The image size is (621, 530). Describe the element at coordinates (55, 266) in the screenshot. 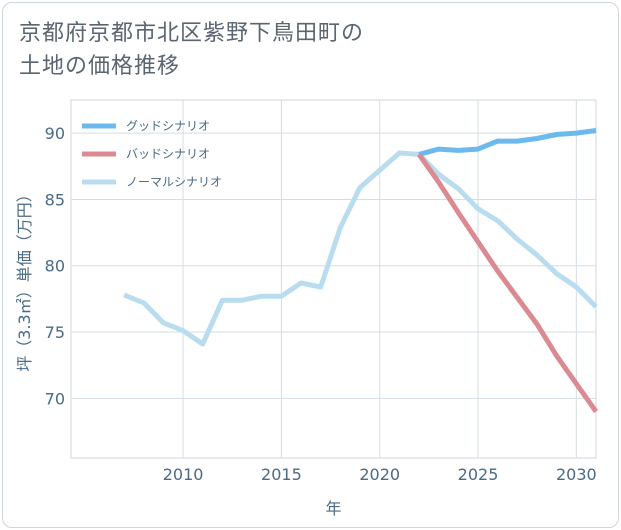

I see `y-tick-label-80: 80` at that location.